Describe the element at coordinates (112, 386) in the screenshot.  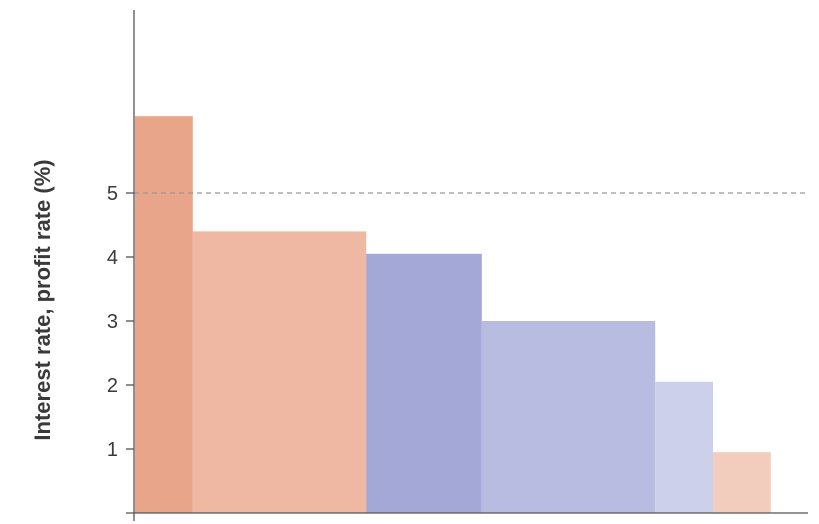
I see `y-tick-label-2: 2` at that location.